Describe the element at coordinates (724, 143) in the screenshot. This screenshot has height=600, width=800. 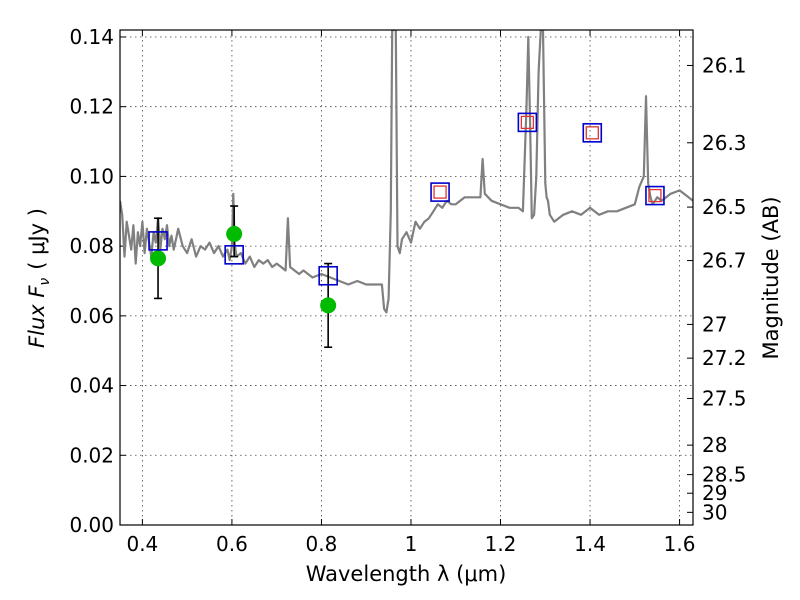
I see `mag-tick-label: 26.3` at that location.